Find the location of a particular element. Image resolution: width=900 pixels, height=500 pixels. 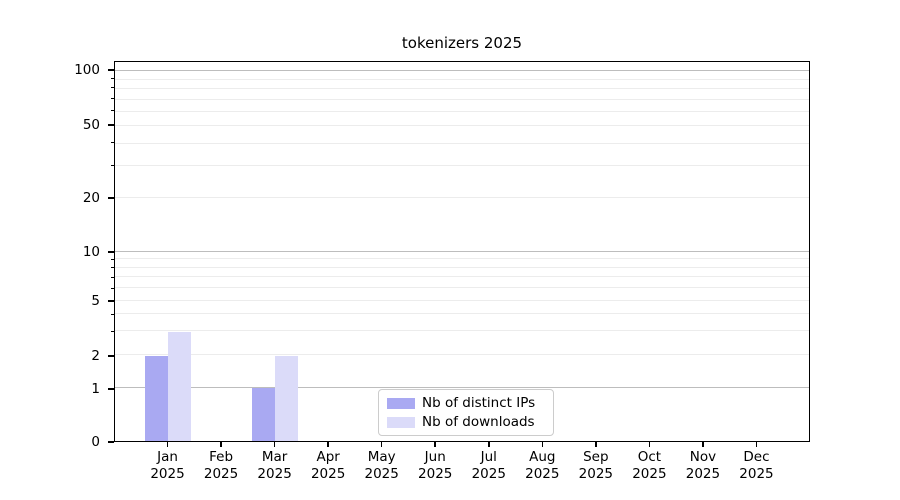

x-tick-label-may: May 2025 is located at coordinates (381, 465).